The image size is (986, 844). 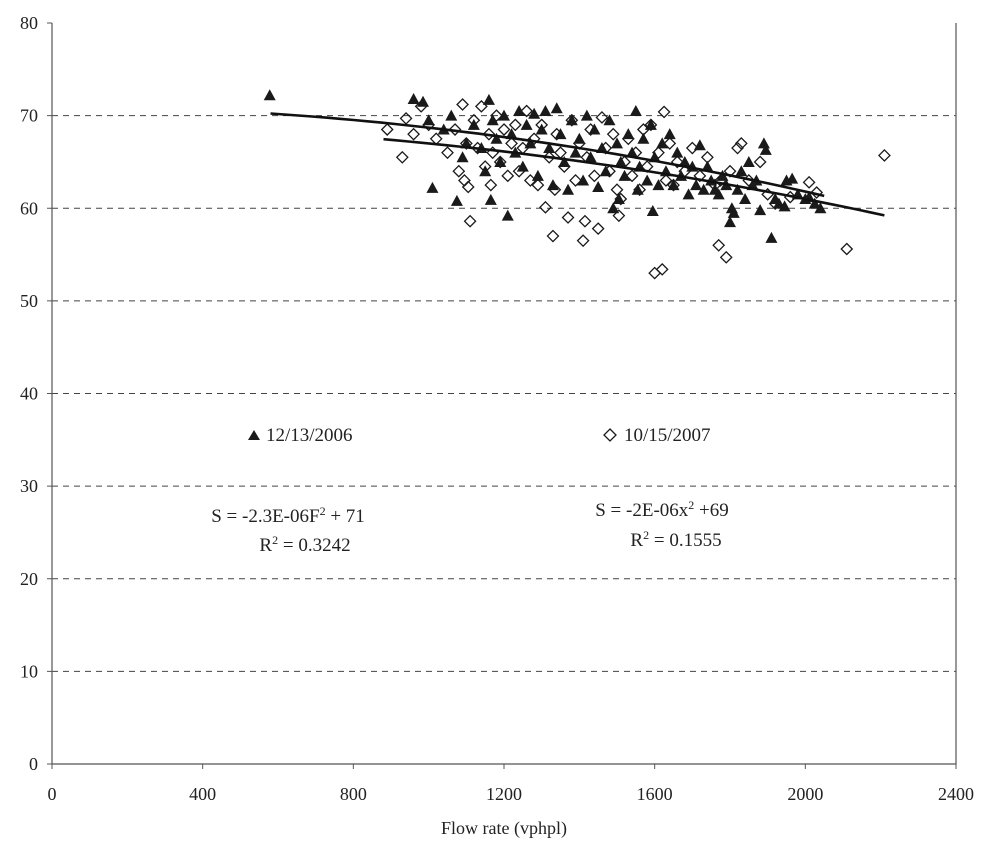 What do you see at coordinates (667, 435) in the screenshot?
I see `legend-2-label: 10/15/2007` at bounding box center [667, 435].